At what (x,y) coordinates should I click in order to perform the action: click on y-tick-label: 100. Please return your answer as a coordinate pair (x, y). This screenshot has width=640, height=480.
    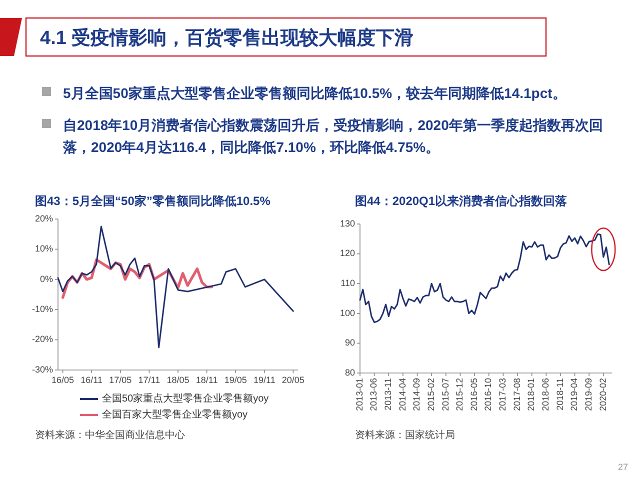
    Looking at the image, I should click on (347, 313).